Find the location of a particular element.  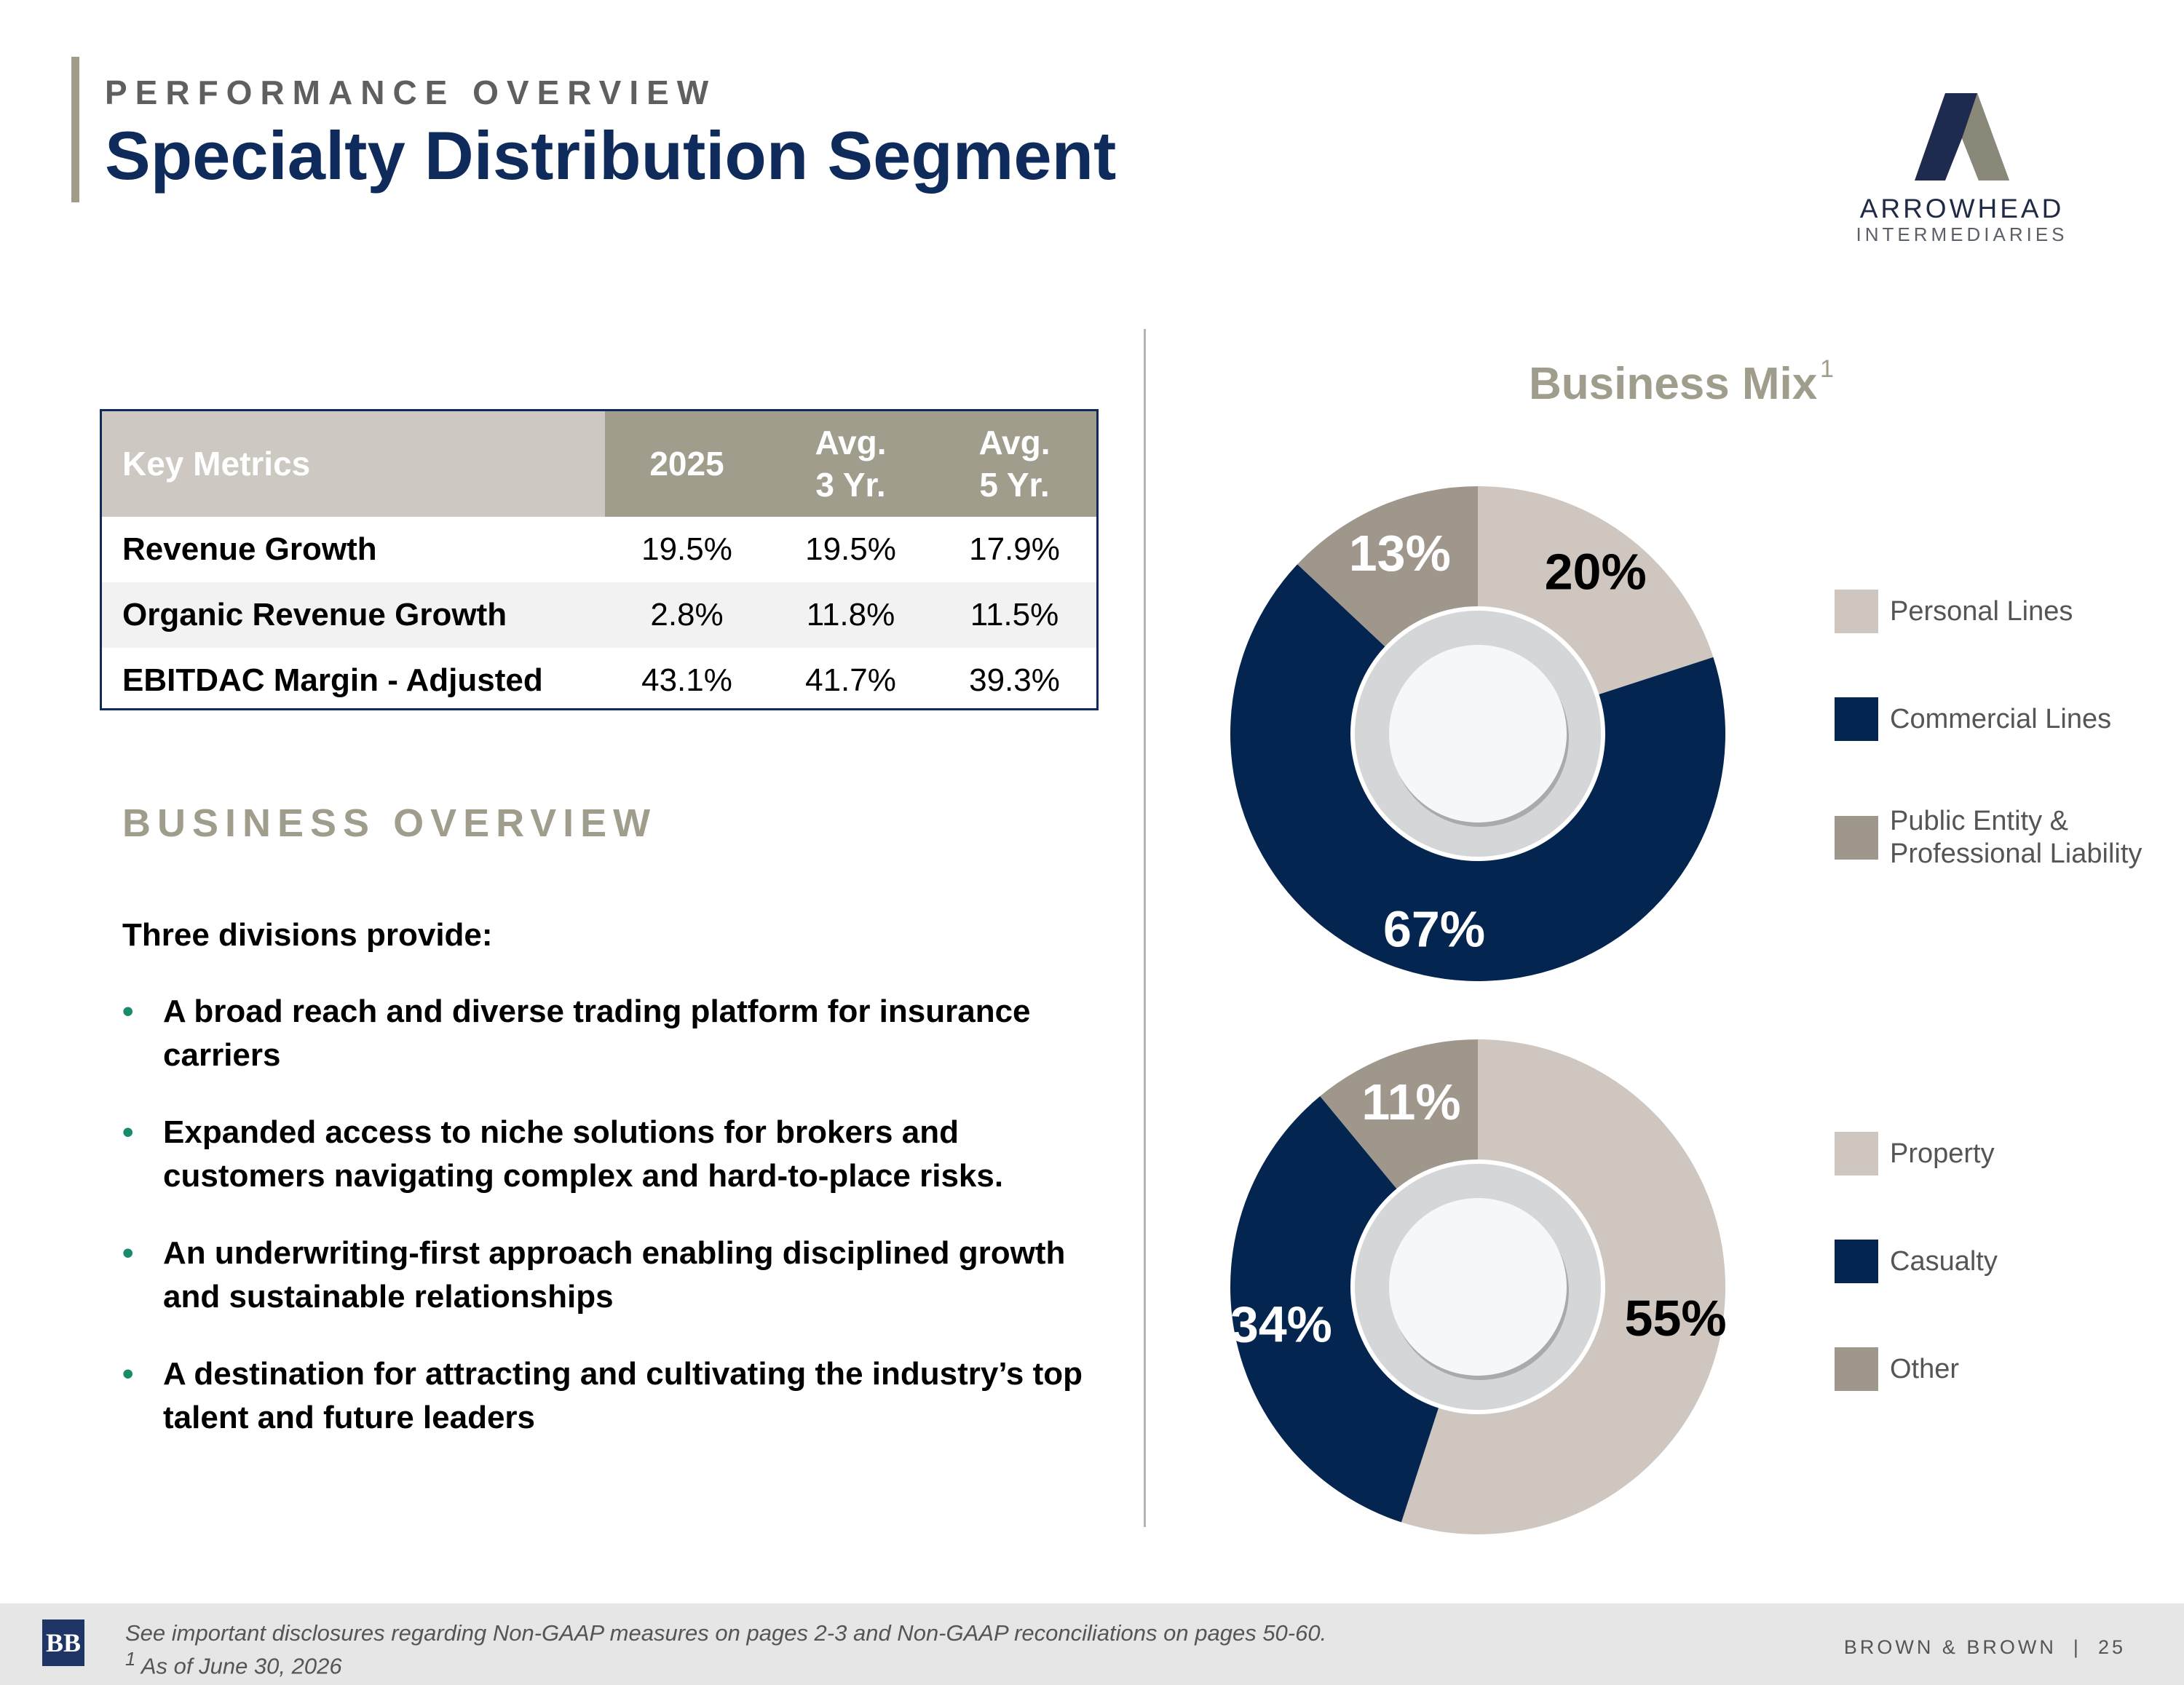

table-header-row: Key Metrics 2025 Avg. 3 Yr. Avg. 5 Yr. is located at coordinates (599, 464).